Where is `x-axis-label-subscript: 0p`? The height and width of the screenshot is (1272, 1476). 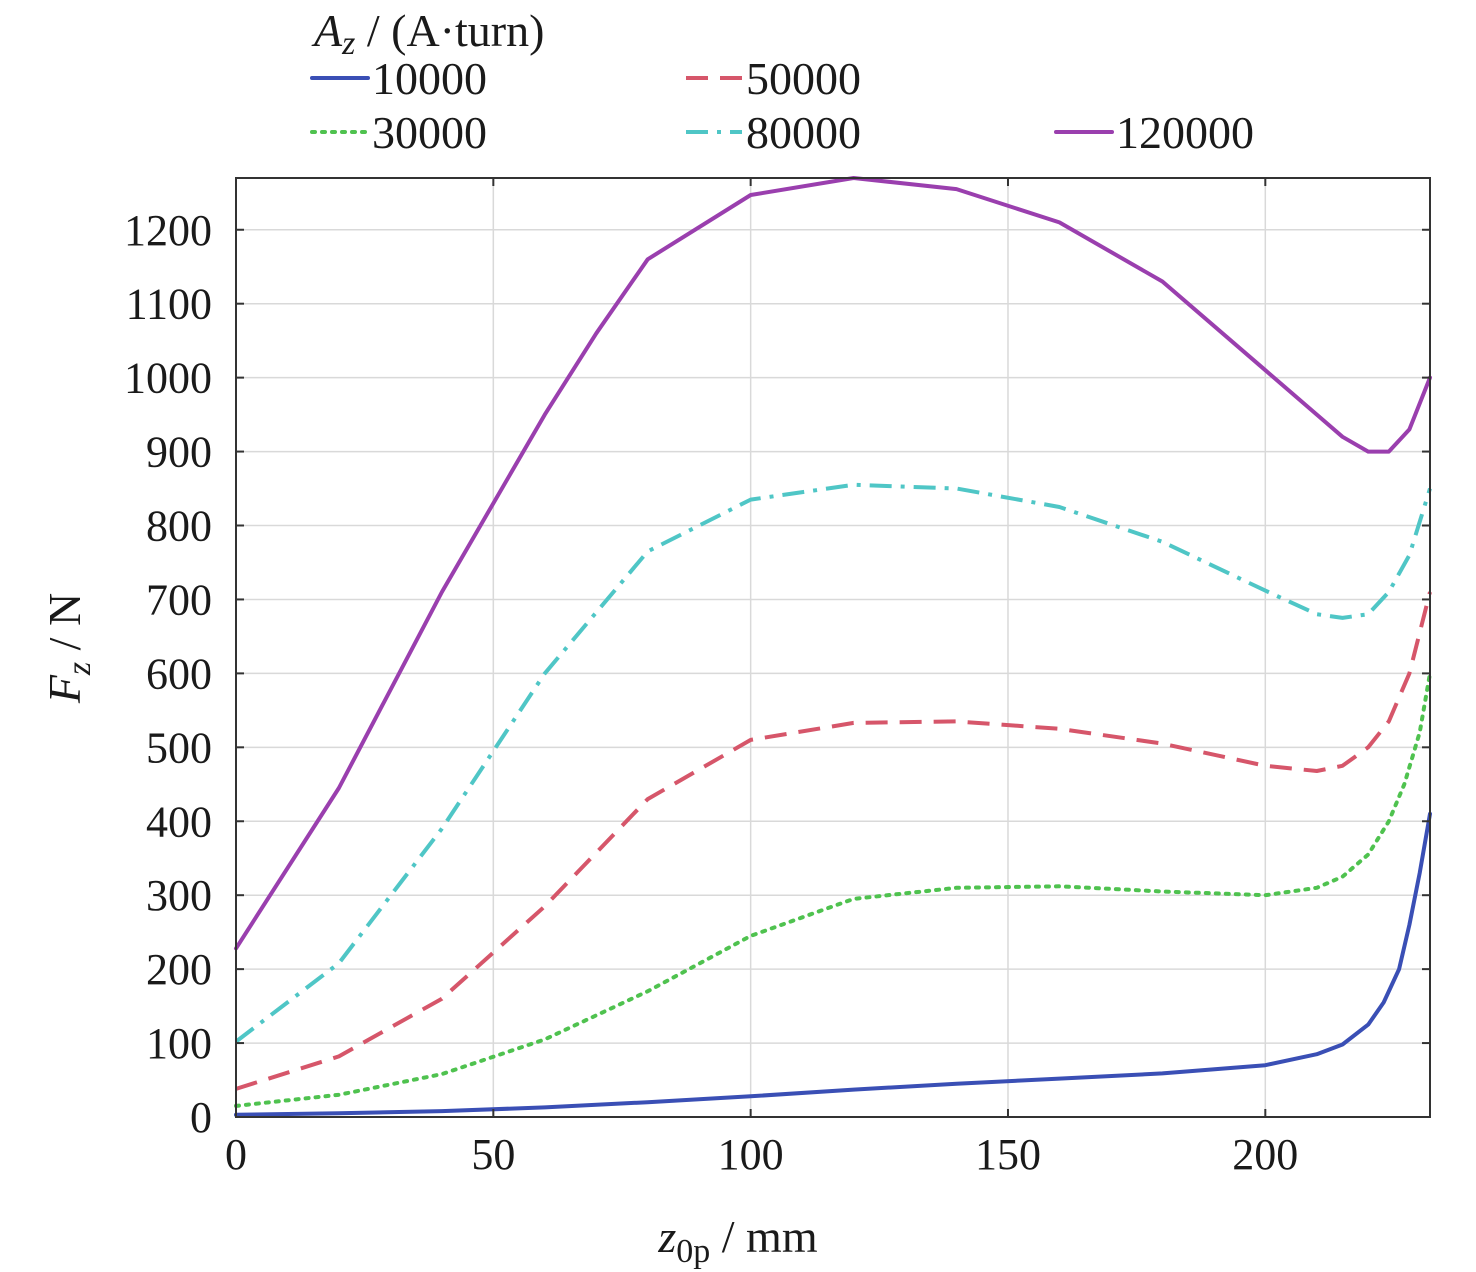 x-axis-label-subscript: 0p is located at coordinates (693, 1251).